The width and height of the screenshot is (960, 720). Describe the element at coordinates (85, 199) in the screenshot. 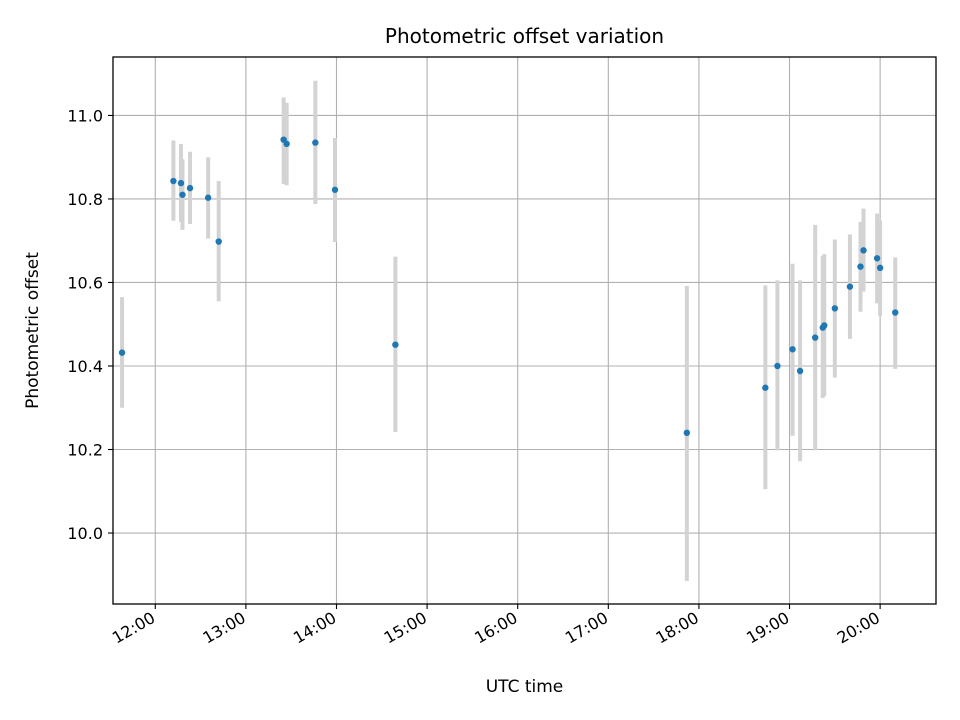

I see `y-tick-label: 10.8` at that location.